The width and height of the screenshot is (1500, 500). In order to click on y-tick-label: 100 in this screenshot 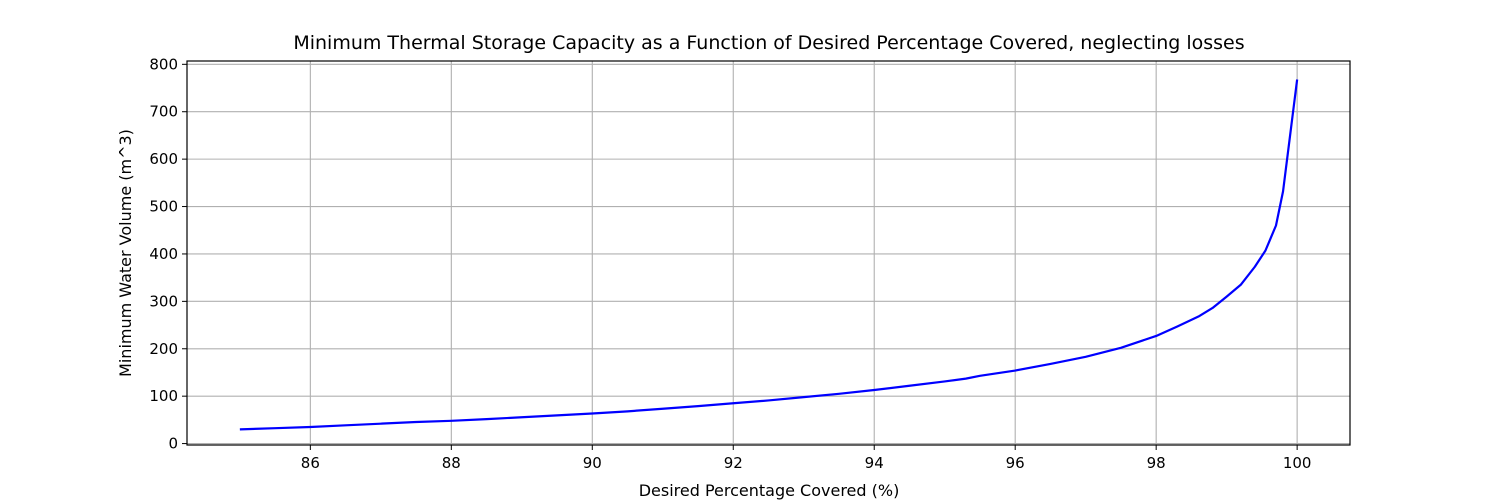, I will do `click(163, 396)`.